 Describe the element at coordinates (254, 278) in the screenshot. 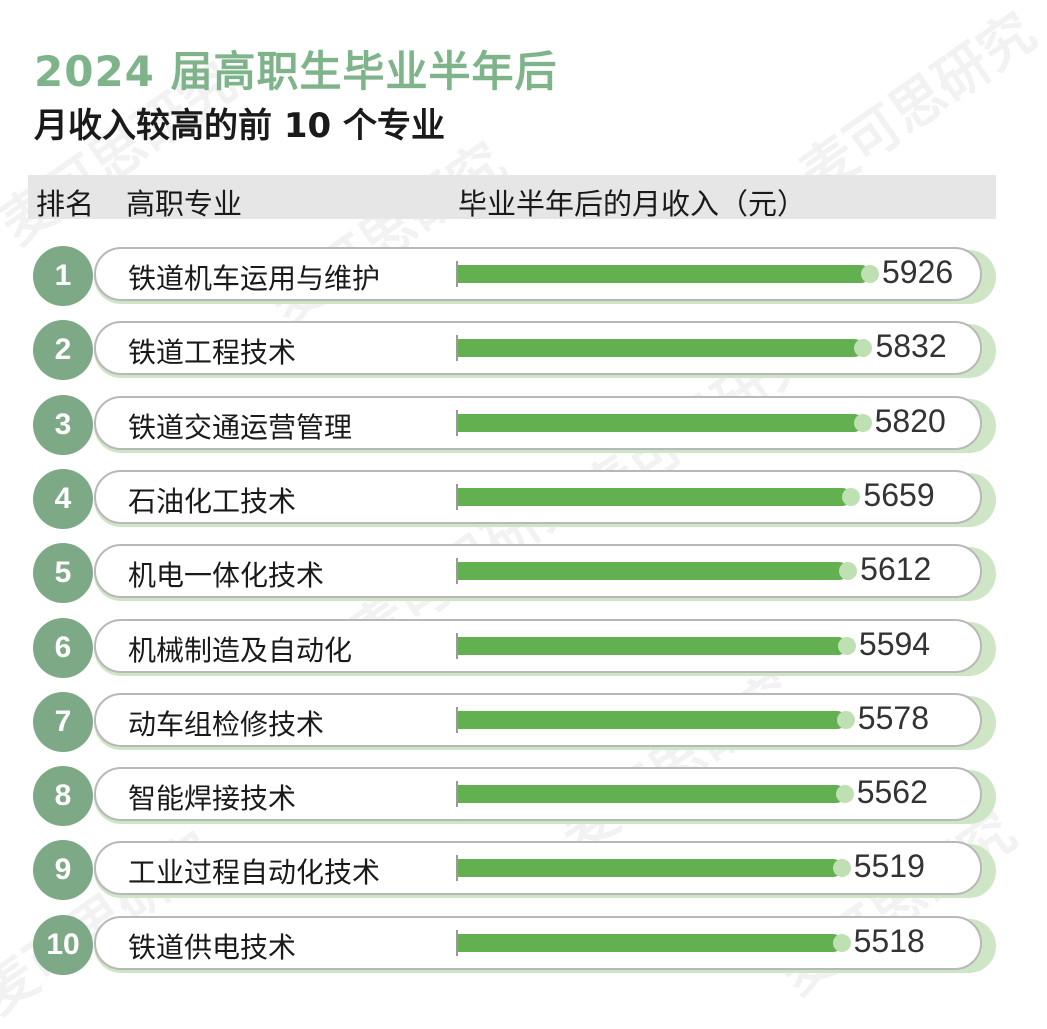

I see `category-label: 铁道机车运用与维护` at that location.